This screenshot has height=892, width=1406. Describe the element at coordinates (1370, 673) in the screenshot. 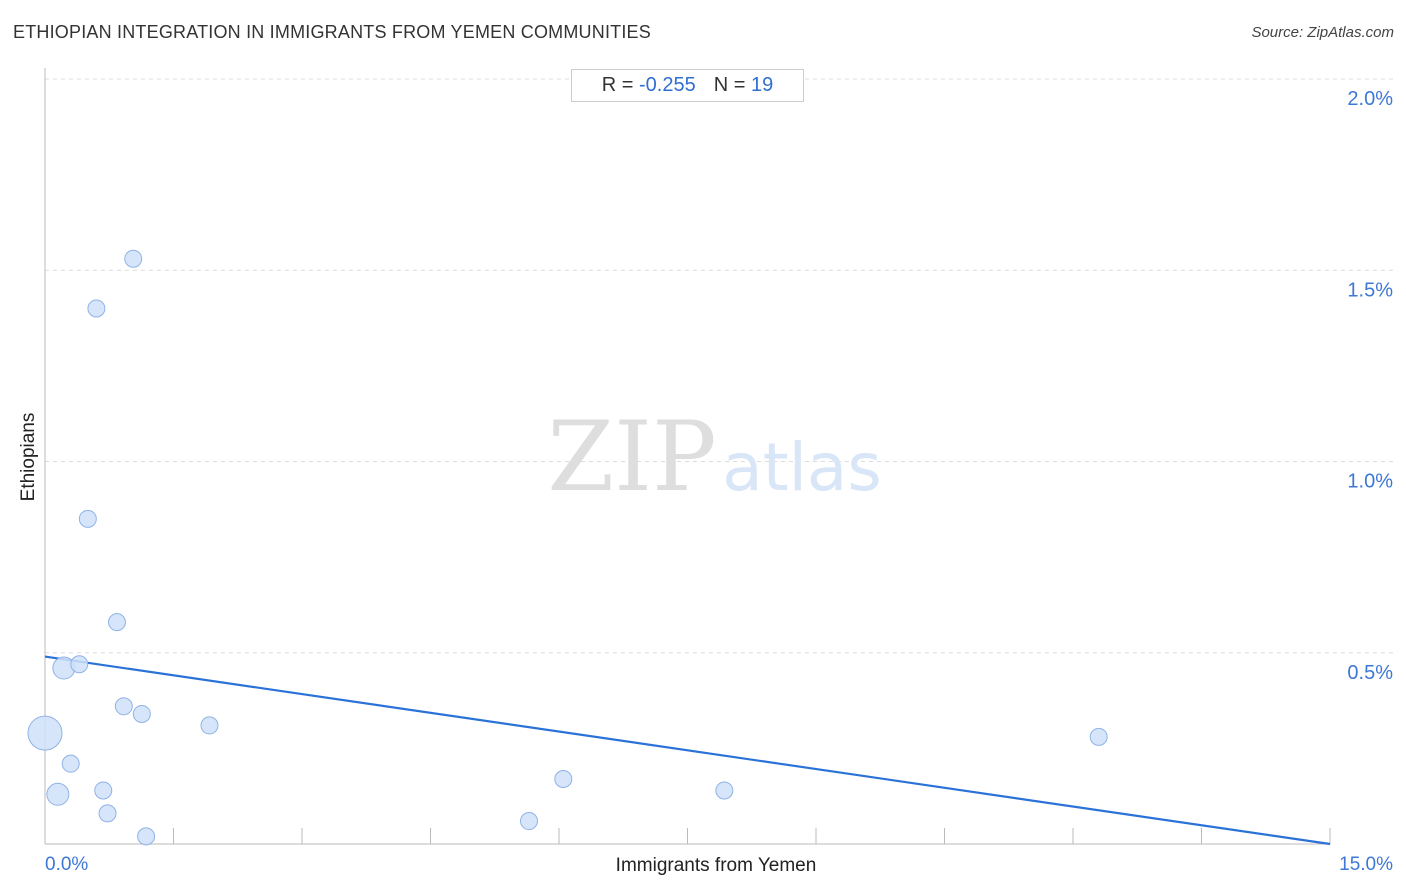

I see `y-tick-label: 0.5%` at that location.